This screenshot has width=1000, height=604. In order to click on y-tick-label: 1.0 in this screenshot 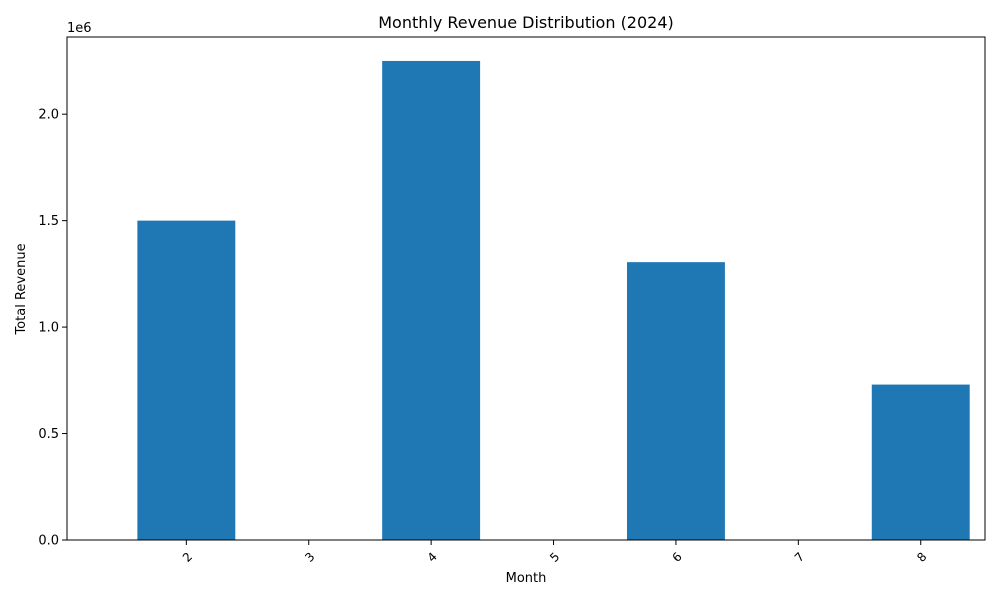, I will do `click(48, 328)`.